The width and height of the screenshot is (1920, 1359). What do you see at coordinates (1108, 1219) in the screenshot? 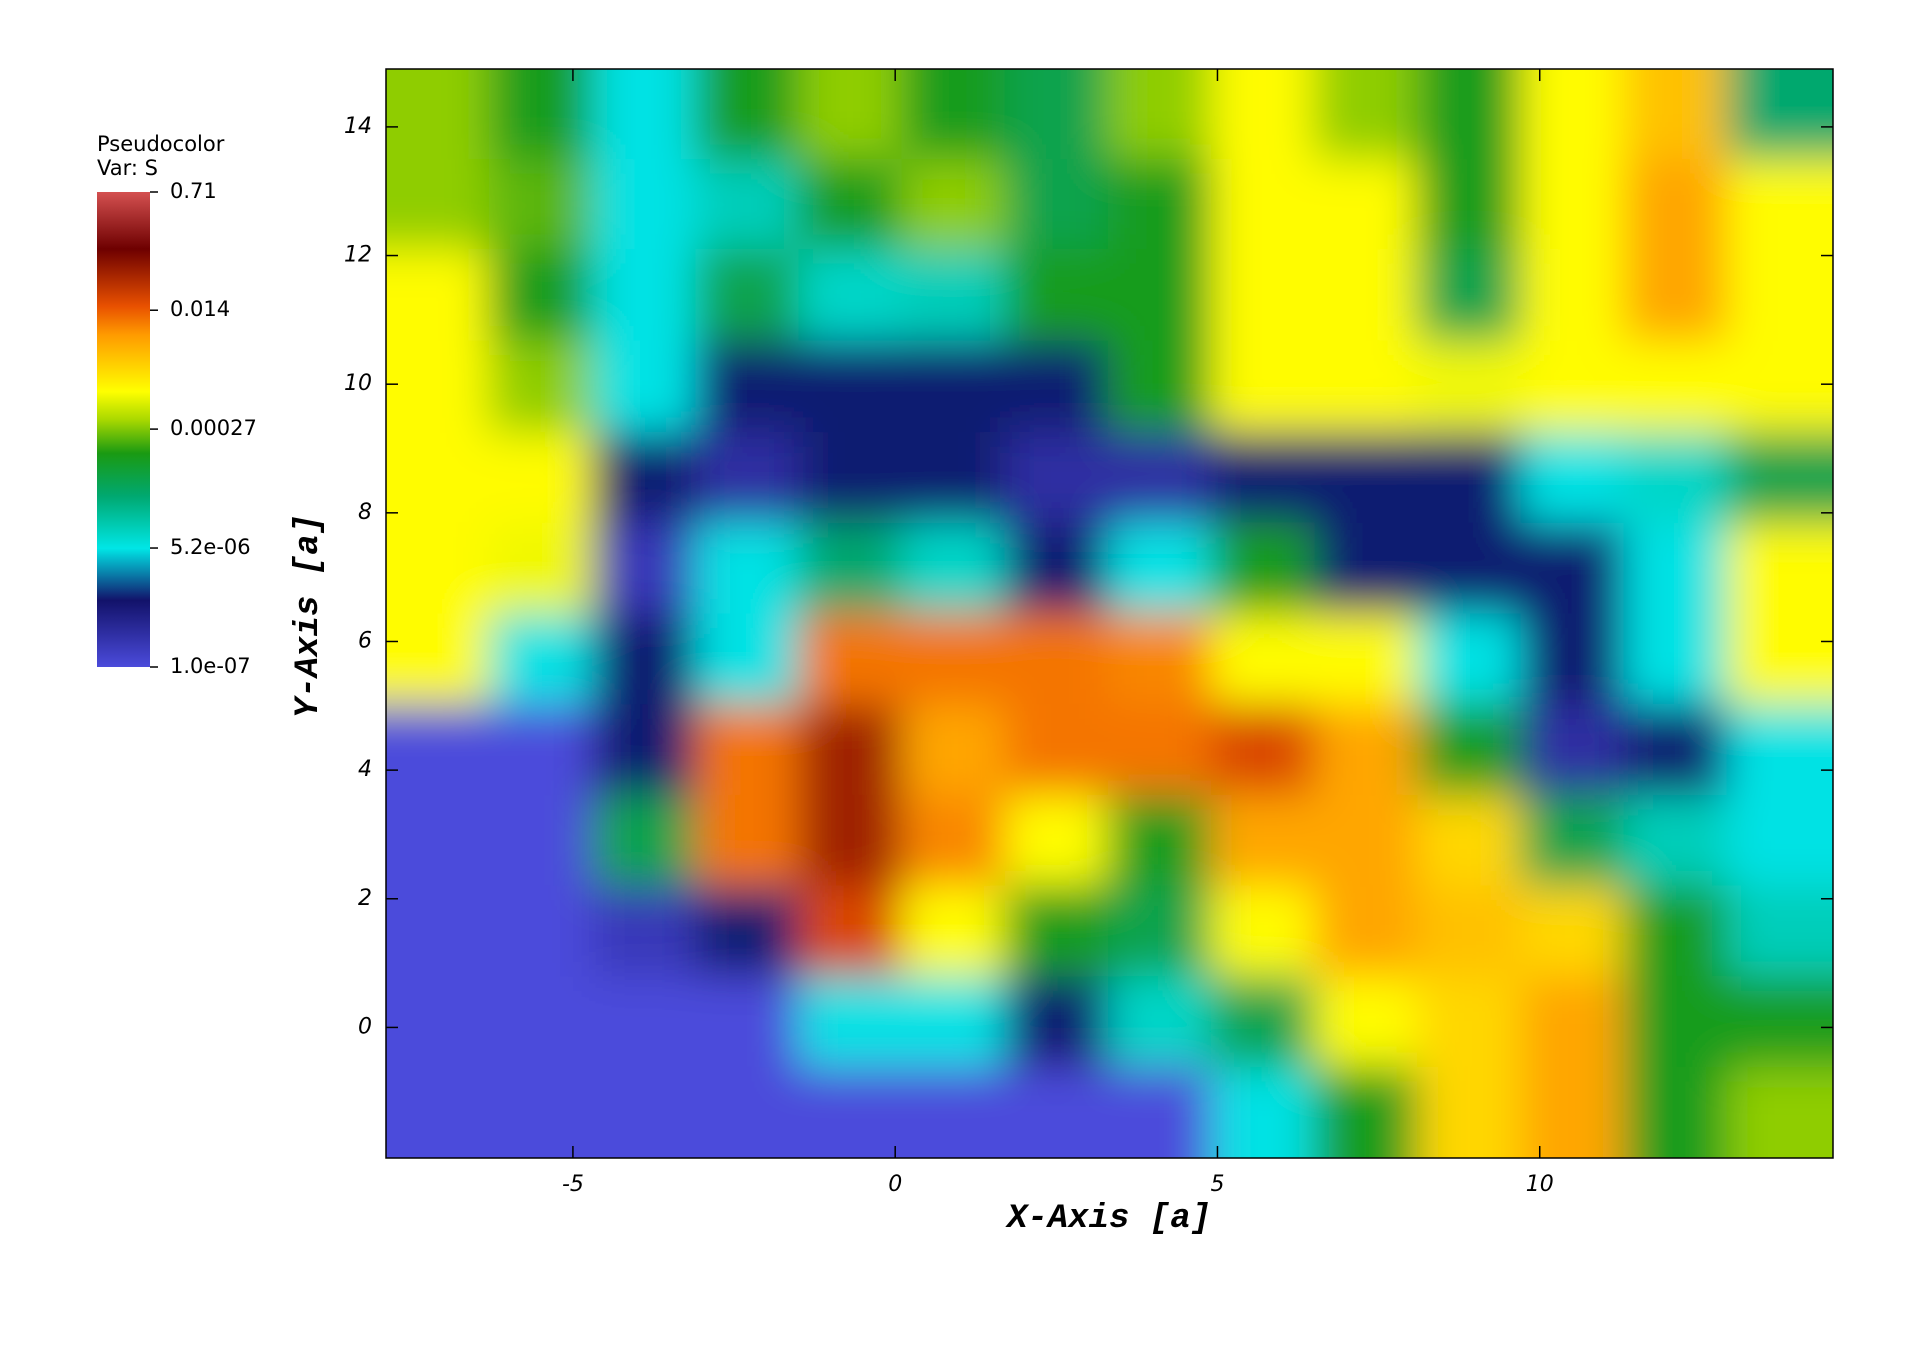
I see `x-axis-title: X-Axis [a]` at bounding box center [1108, 1219].